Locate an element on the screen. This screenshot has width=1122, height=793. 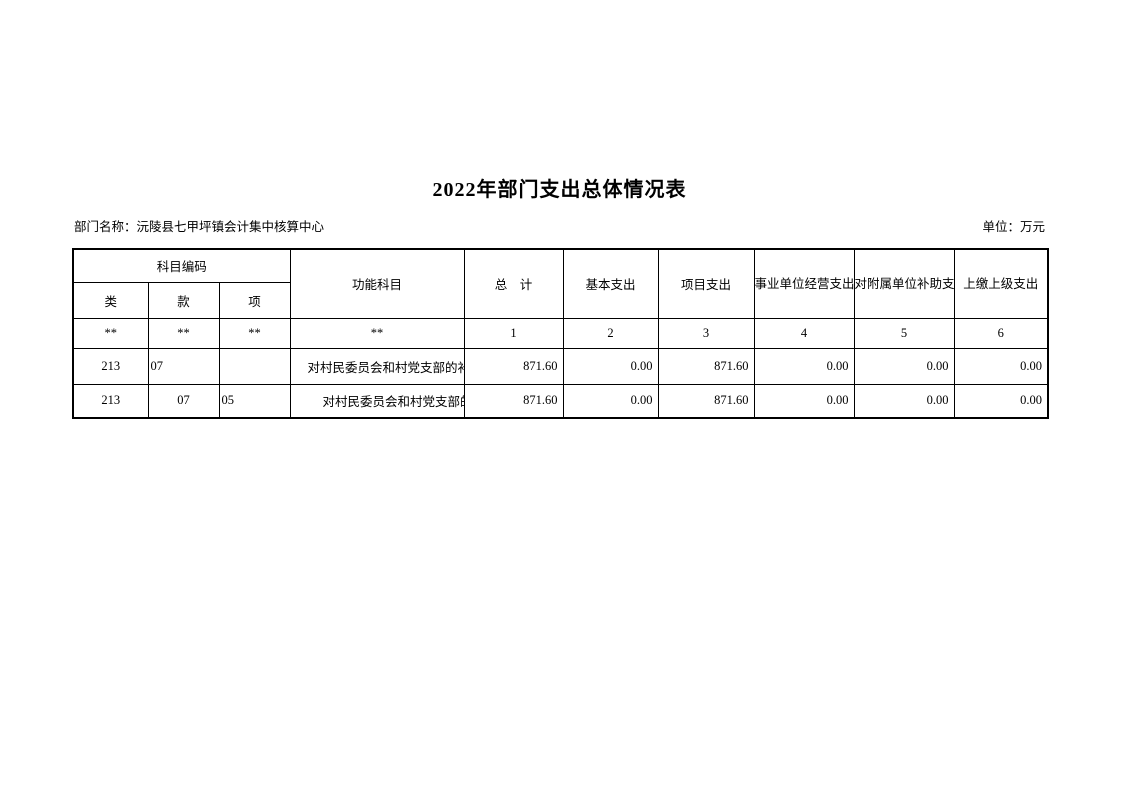
subtitle-row: 部门名称：沅陵县七甲坪镇会计集中核算中心 单位：万元 is located at coordinates (559, 227).